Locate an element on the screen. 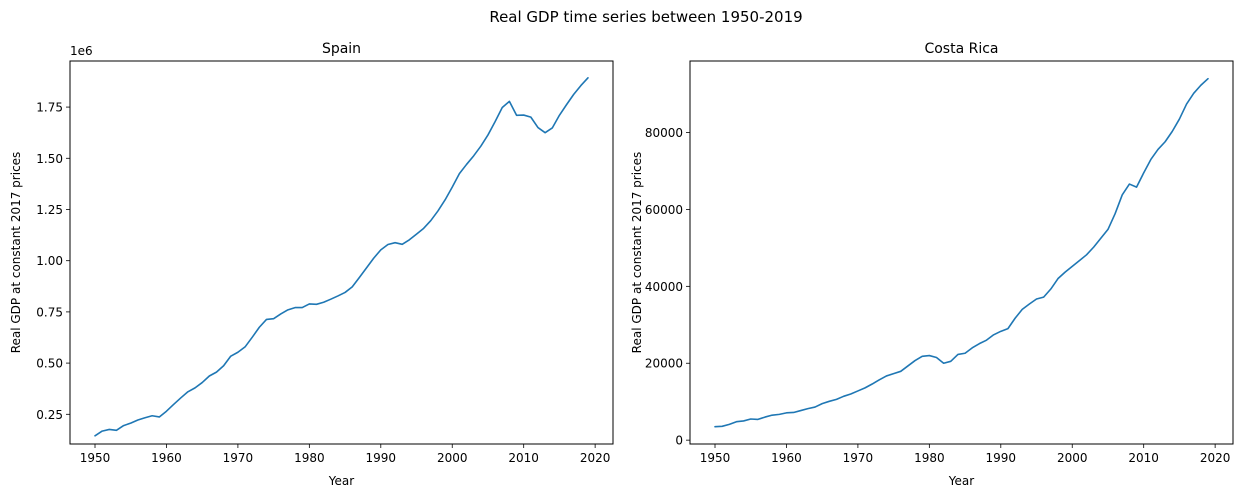 The height and width of the screenshot is (498, 1243). y-tick-label: 1.75 is located at coordinates (49, 108).